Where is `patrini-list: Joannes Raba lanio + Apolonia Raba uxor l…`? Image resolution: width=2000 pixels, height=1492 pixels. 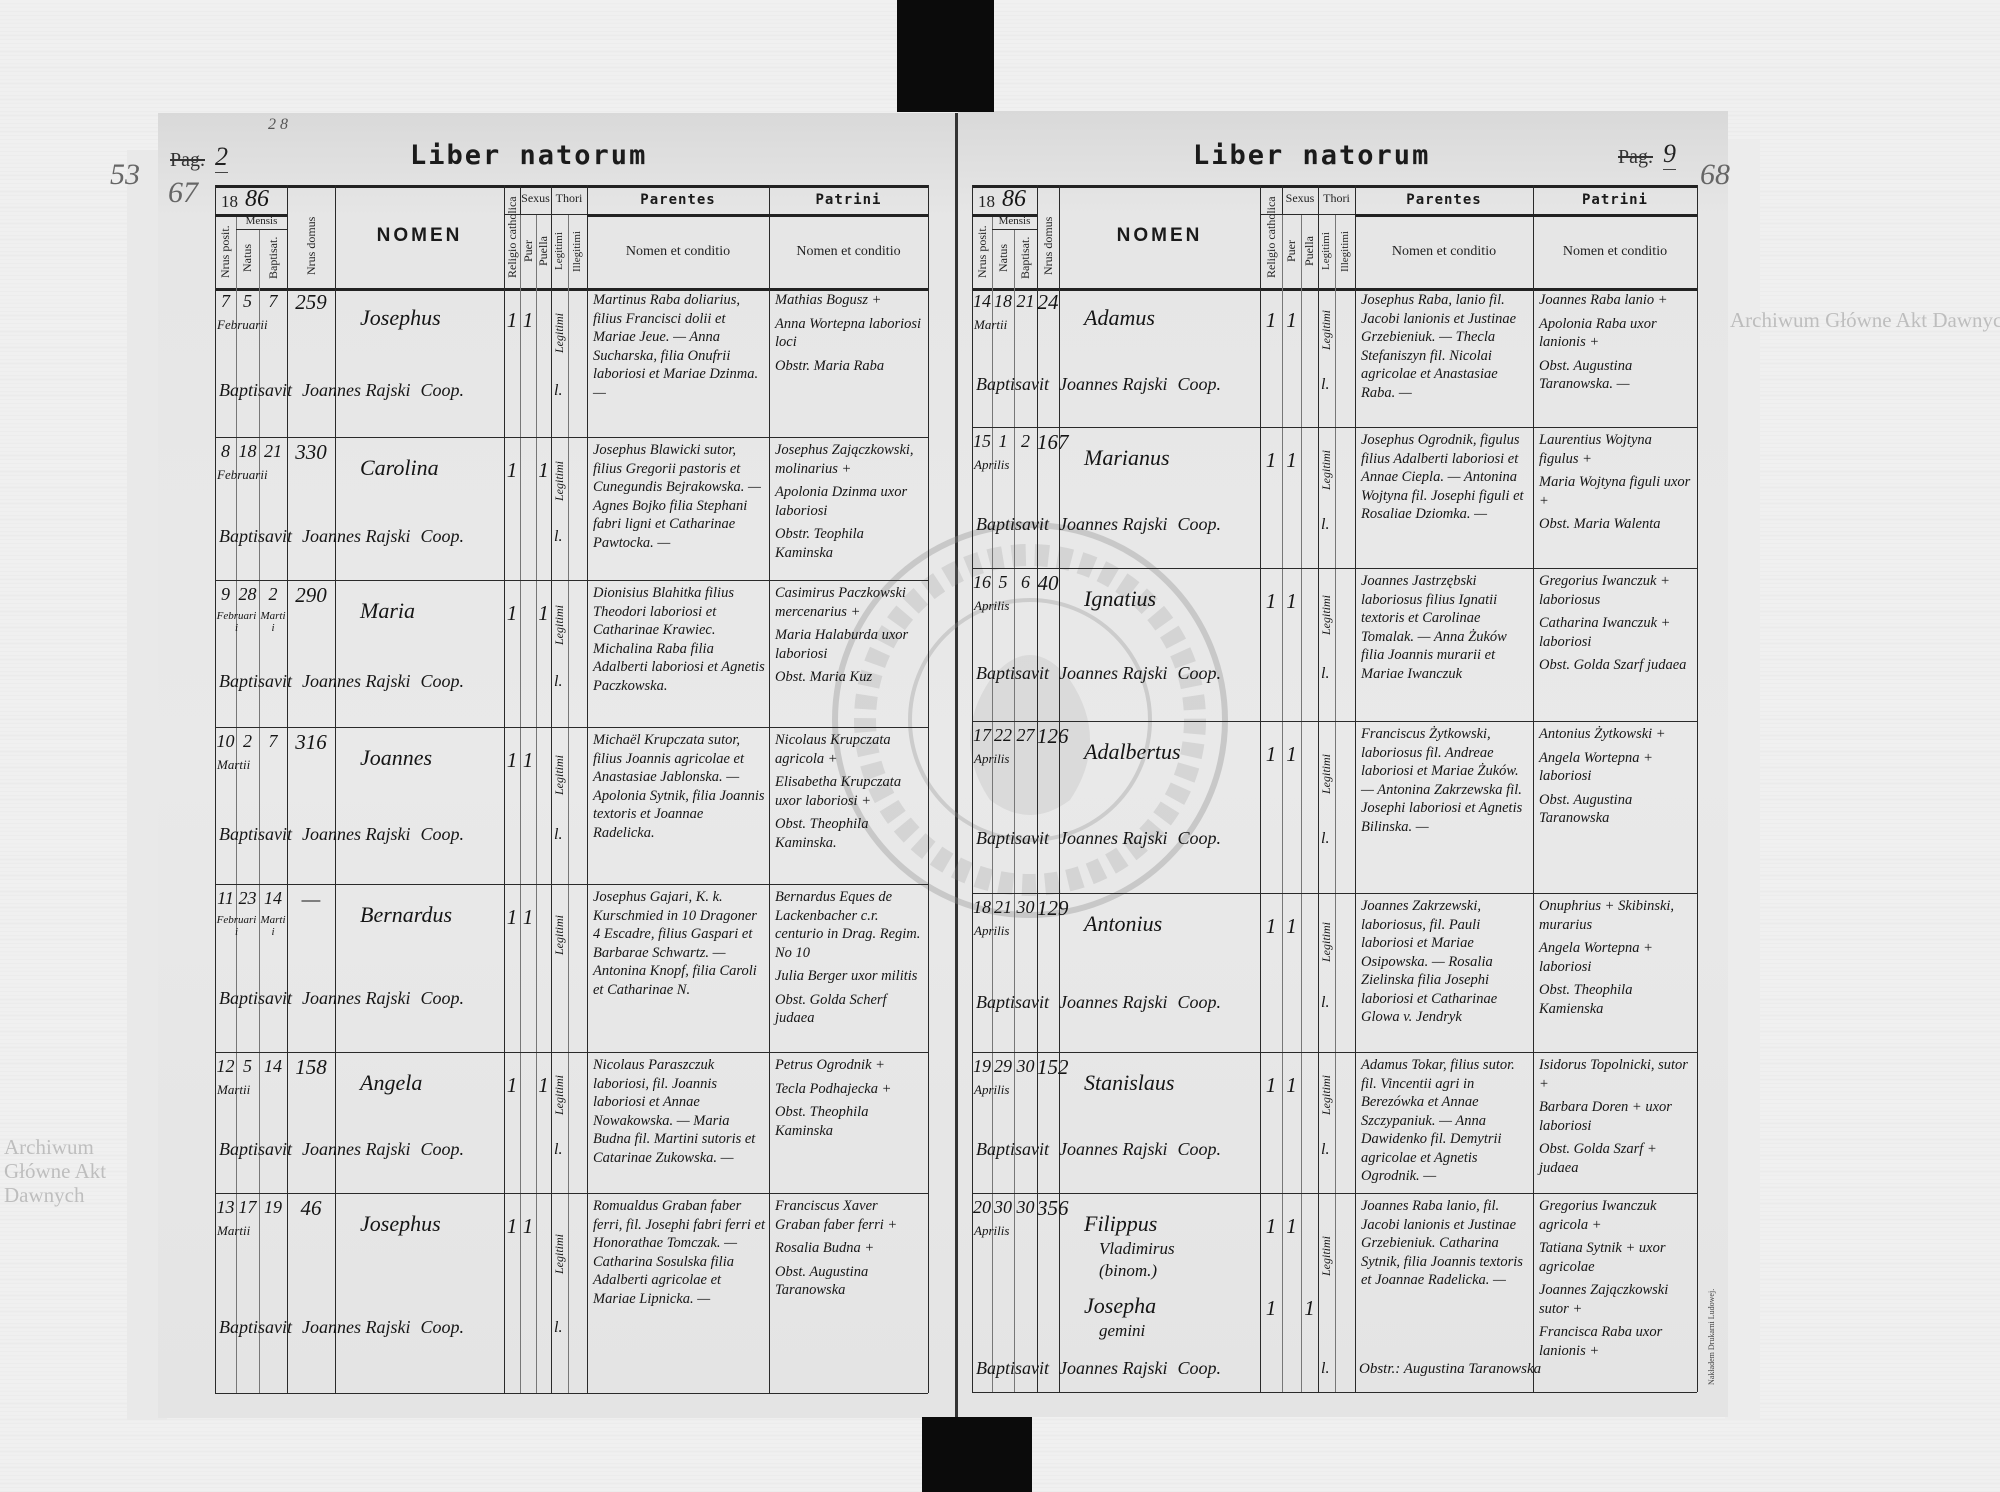
patrini-list: Joannes Raba lanio + Apolonia Raba uxor l… is located at coordinates (1616, 342).